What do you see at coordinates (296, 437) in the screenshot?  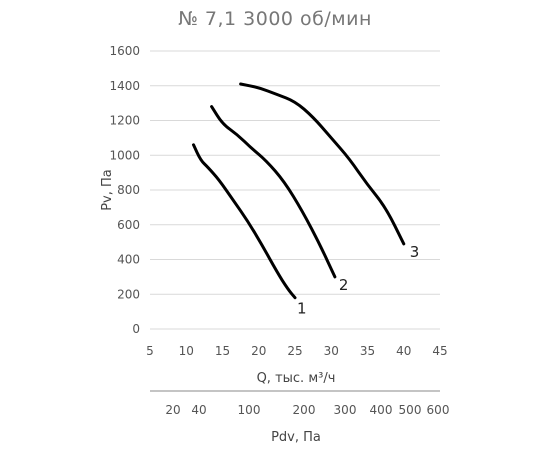 I see `secondary-axis-label: Pdv, Па` at bounding box center [296, 437].